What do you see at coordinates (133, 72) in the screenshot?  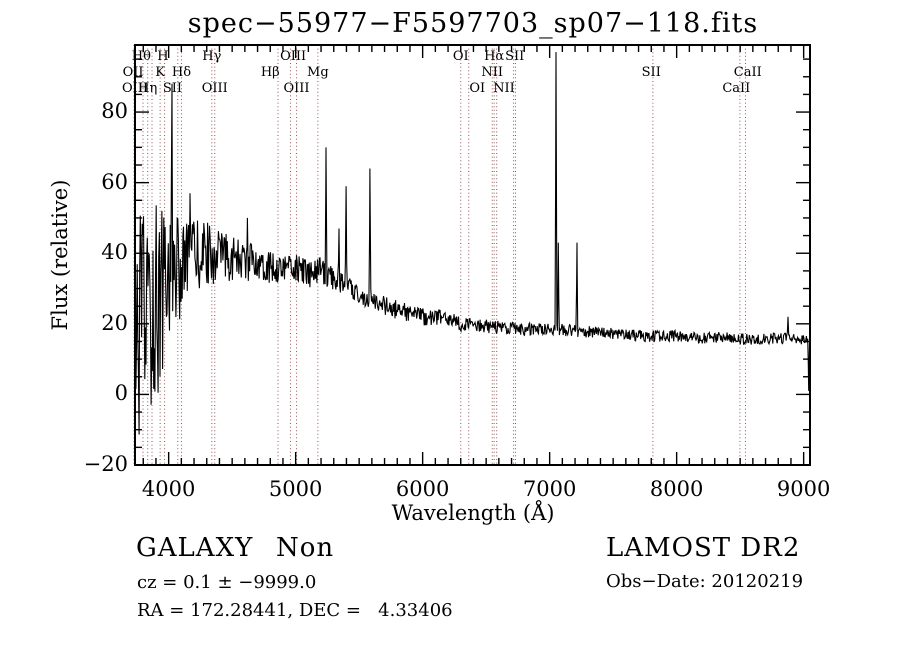 I see `spectral-line-label: OII` at bounding box center [133, 72].